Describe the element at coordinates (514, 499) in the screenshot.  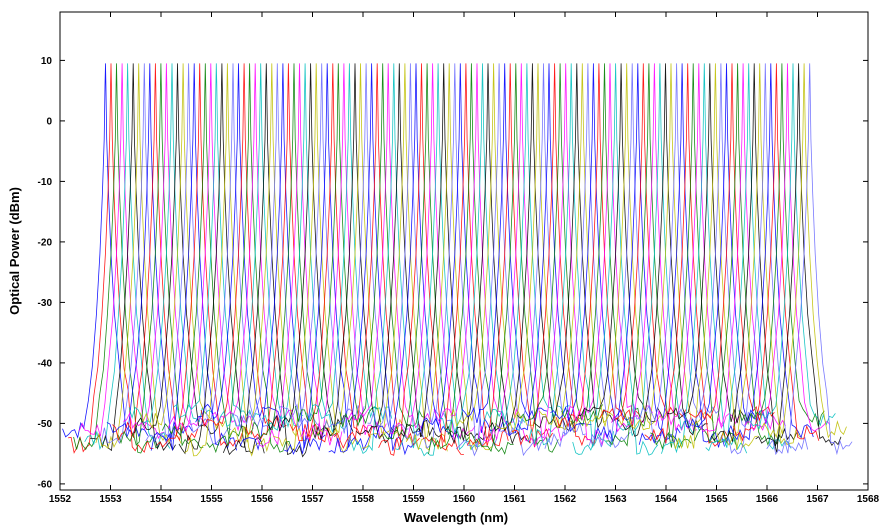
I see `x-tick-label: 1561` at that location.